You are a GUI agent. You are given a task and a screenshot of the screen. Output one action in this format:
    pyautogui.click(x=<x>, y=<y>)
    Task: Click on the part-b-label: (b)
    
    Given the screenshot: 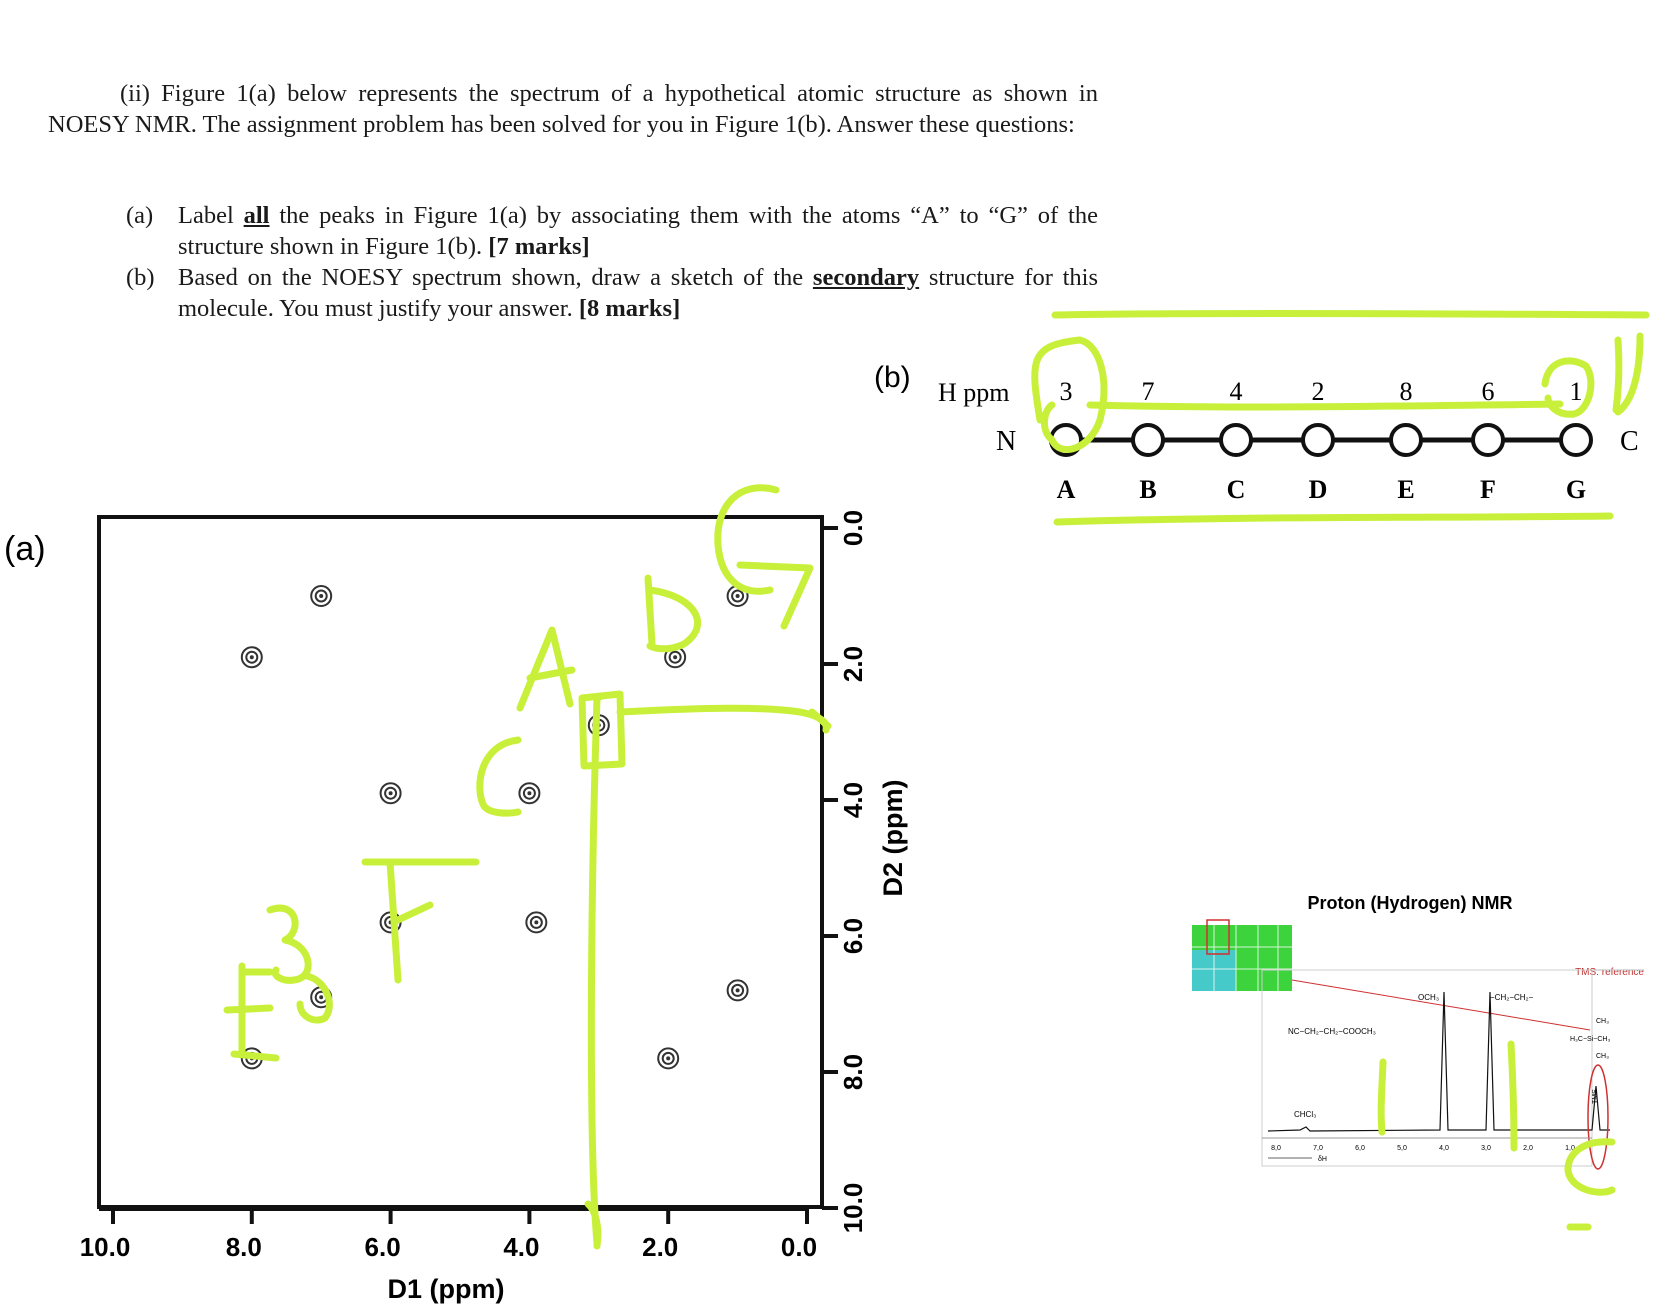 What is the action you would take?
    pyautogui.click(x=140, y=277)
    